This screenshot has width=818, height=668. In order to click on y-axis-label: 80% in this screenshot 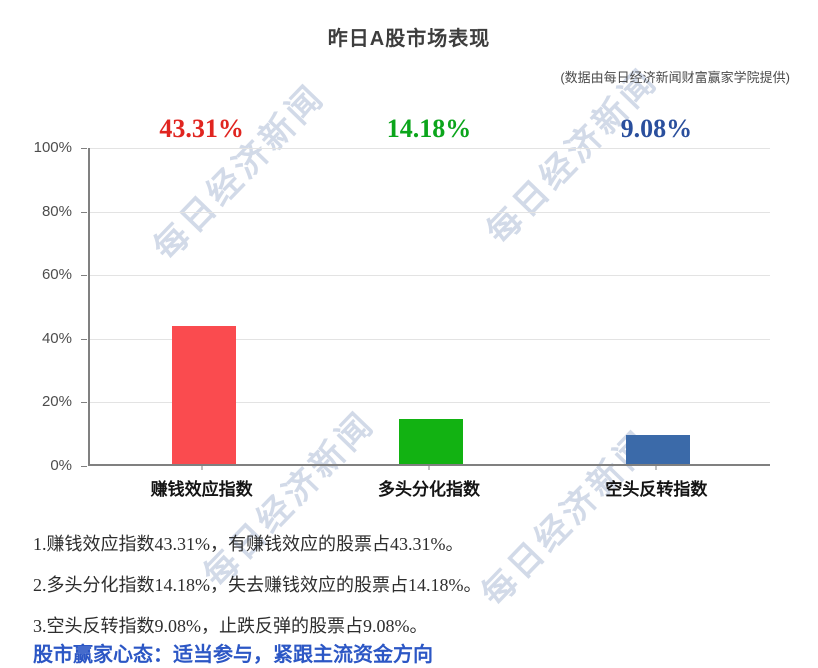, I will do `click(56, 211)`.